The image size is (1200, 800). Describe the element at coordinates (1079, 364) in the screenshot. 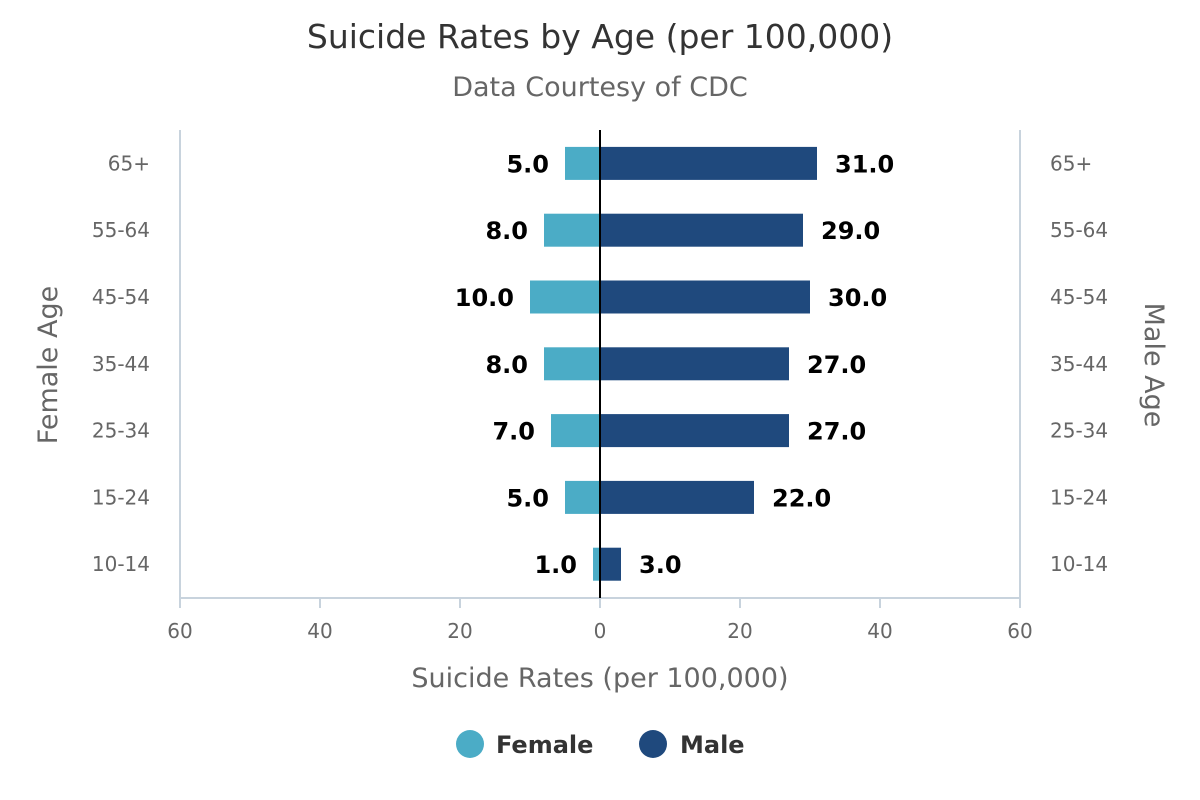

I see `category-label-right: 35-44` at that location.